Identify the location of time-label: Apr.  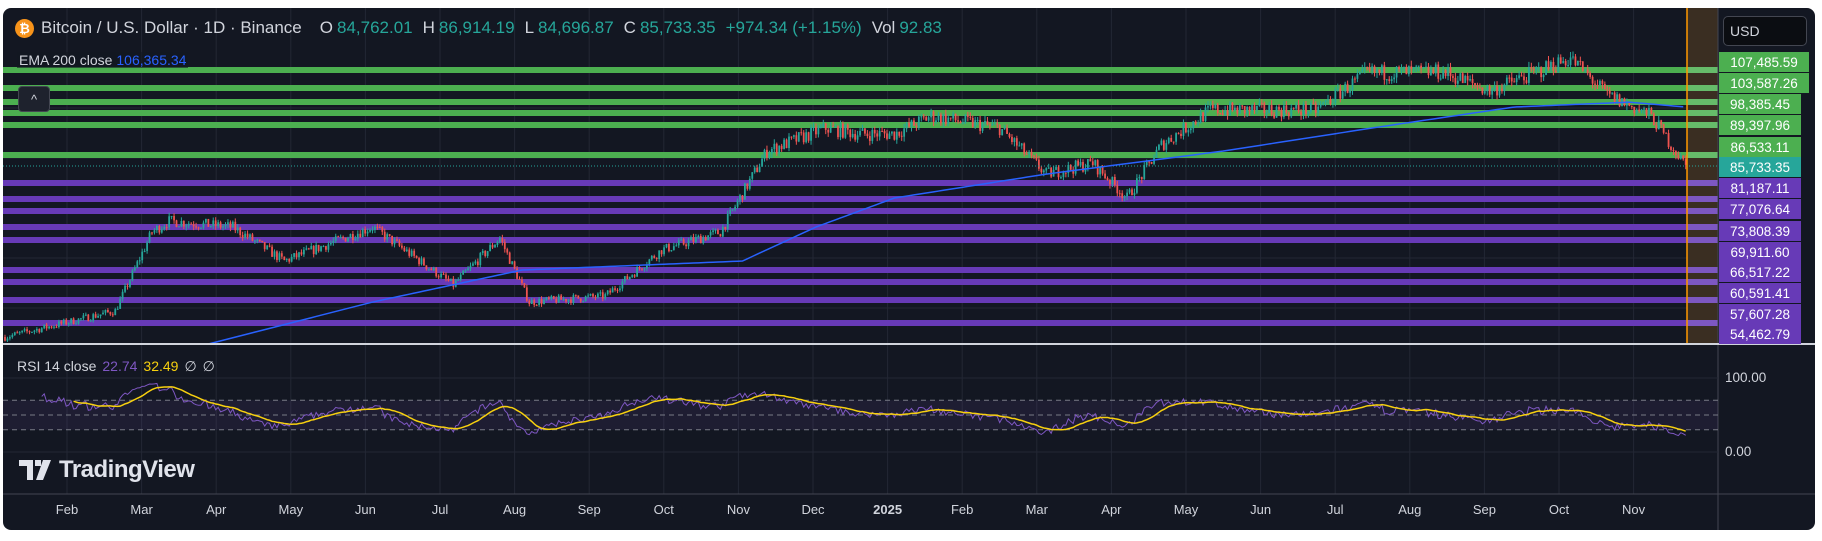
(216, 509).